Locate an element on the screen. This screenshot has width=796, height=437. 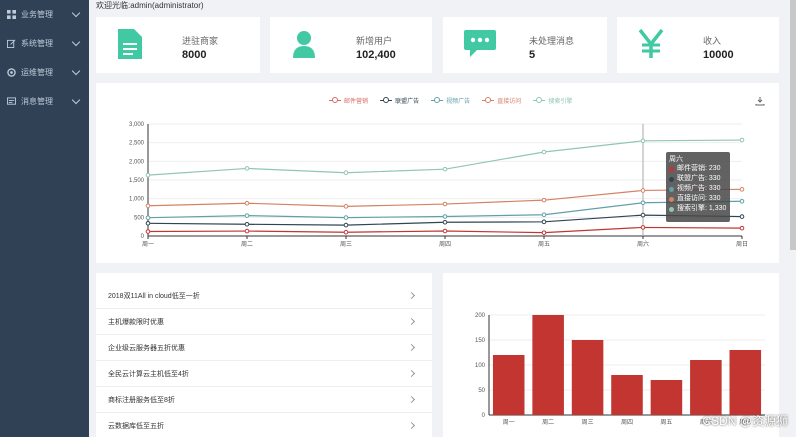
stat-card-messages: 未处理消息 5 is located at coordinates (525, 45).